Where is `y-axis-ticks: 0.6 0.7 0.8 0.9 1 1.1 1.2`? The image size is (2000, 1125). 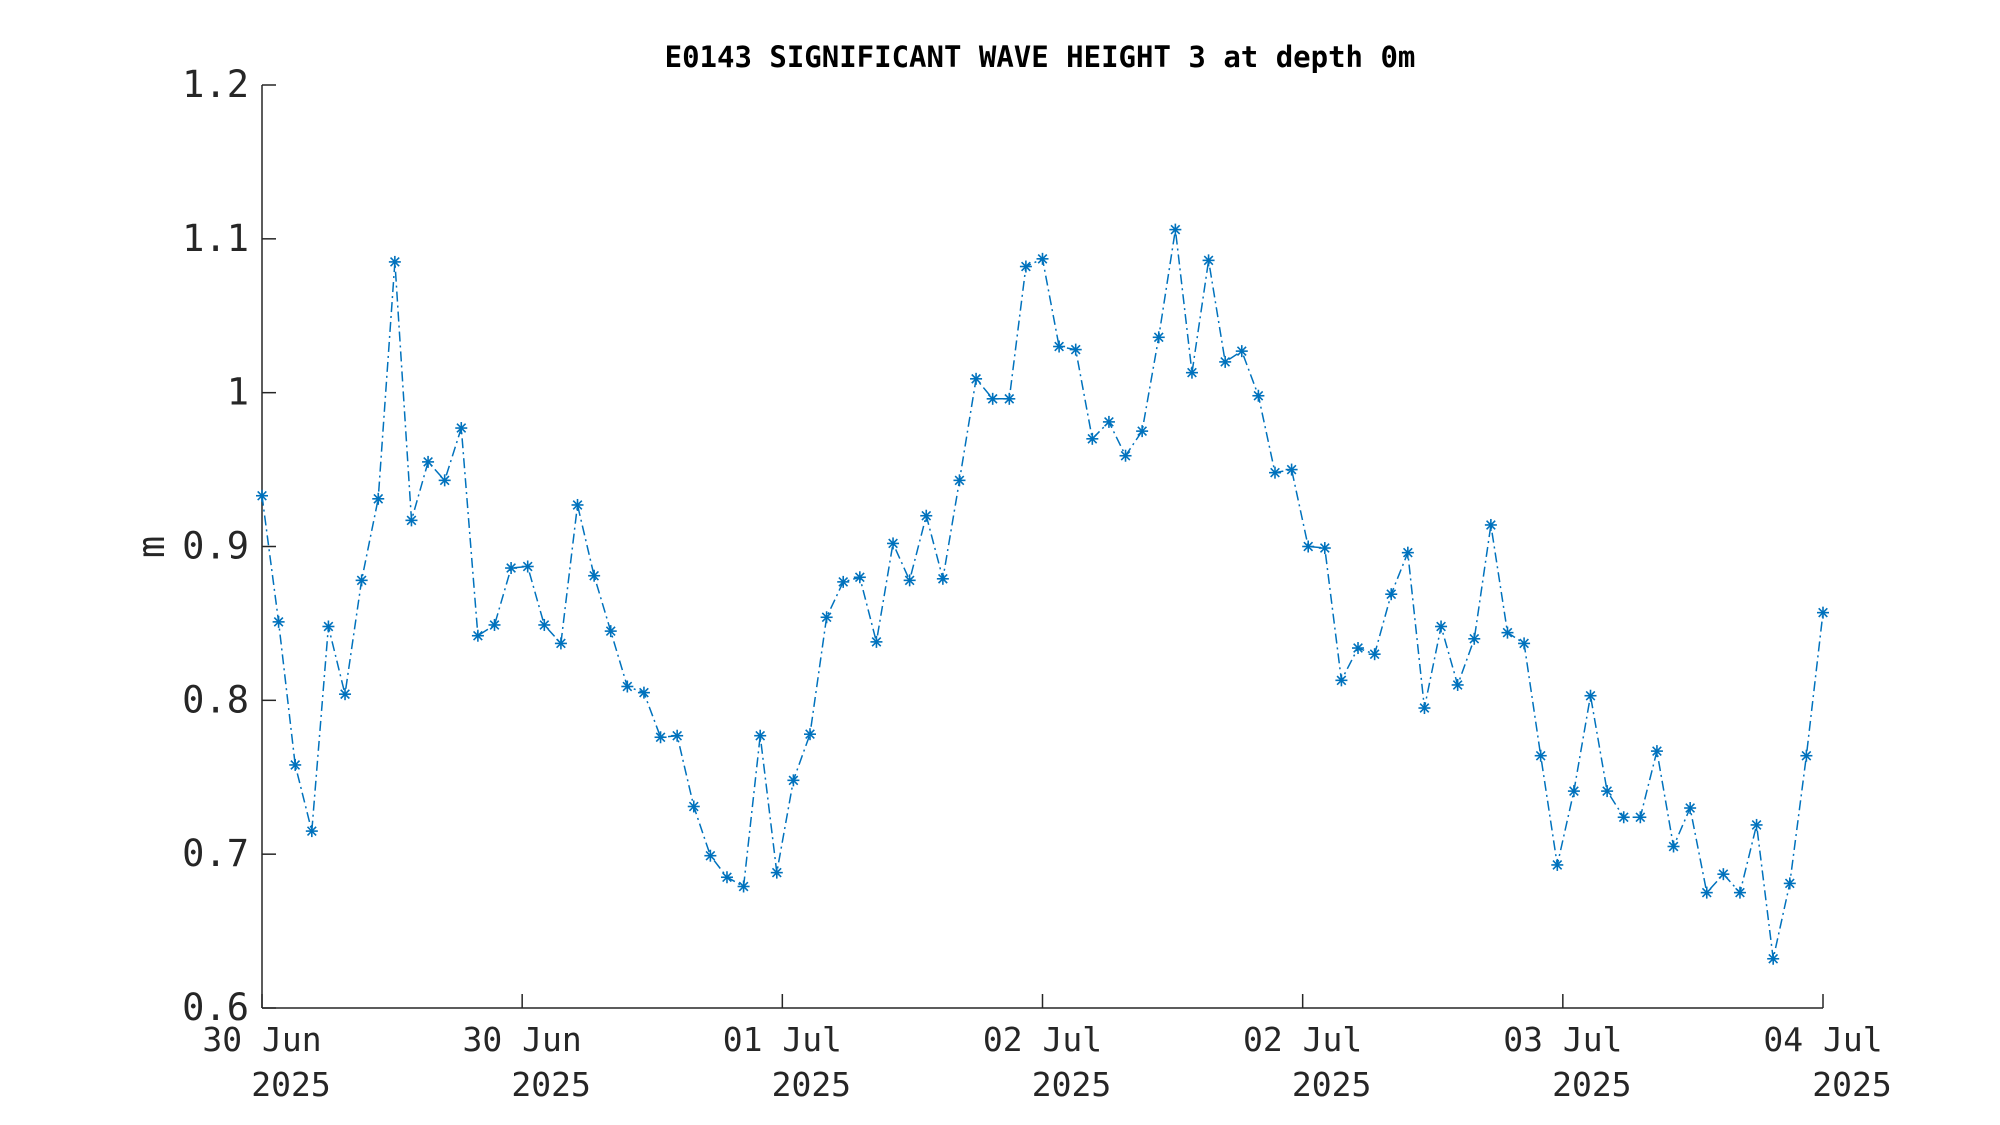
y-axis-ticks: 0.6 0.7 0.8 0.9 1 1.1 1.2 is located at coordinates (229, 546).